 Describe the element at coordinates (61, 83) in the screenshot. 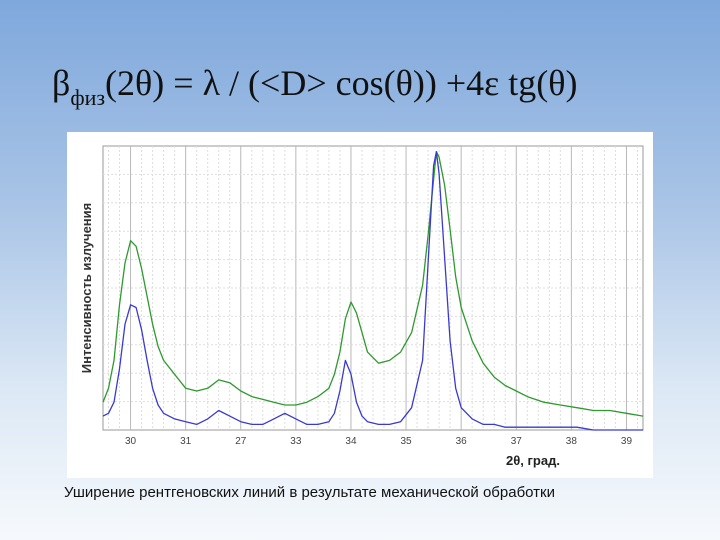

I see `formula-beta: β` at that location.